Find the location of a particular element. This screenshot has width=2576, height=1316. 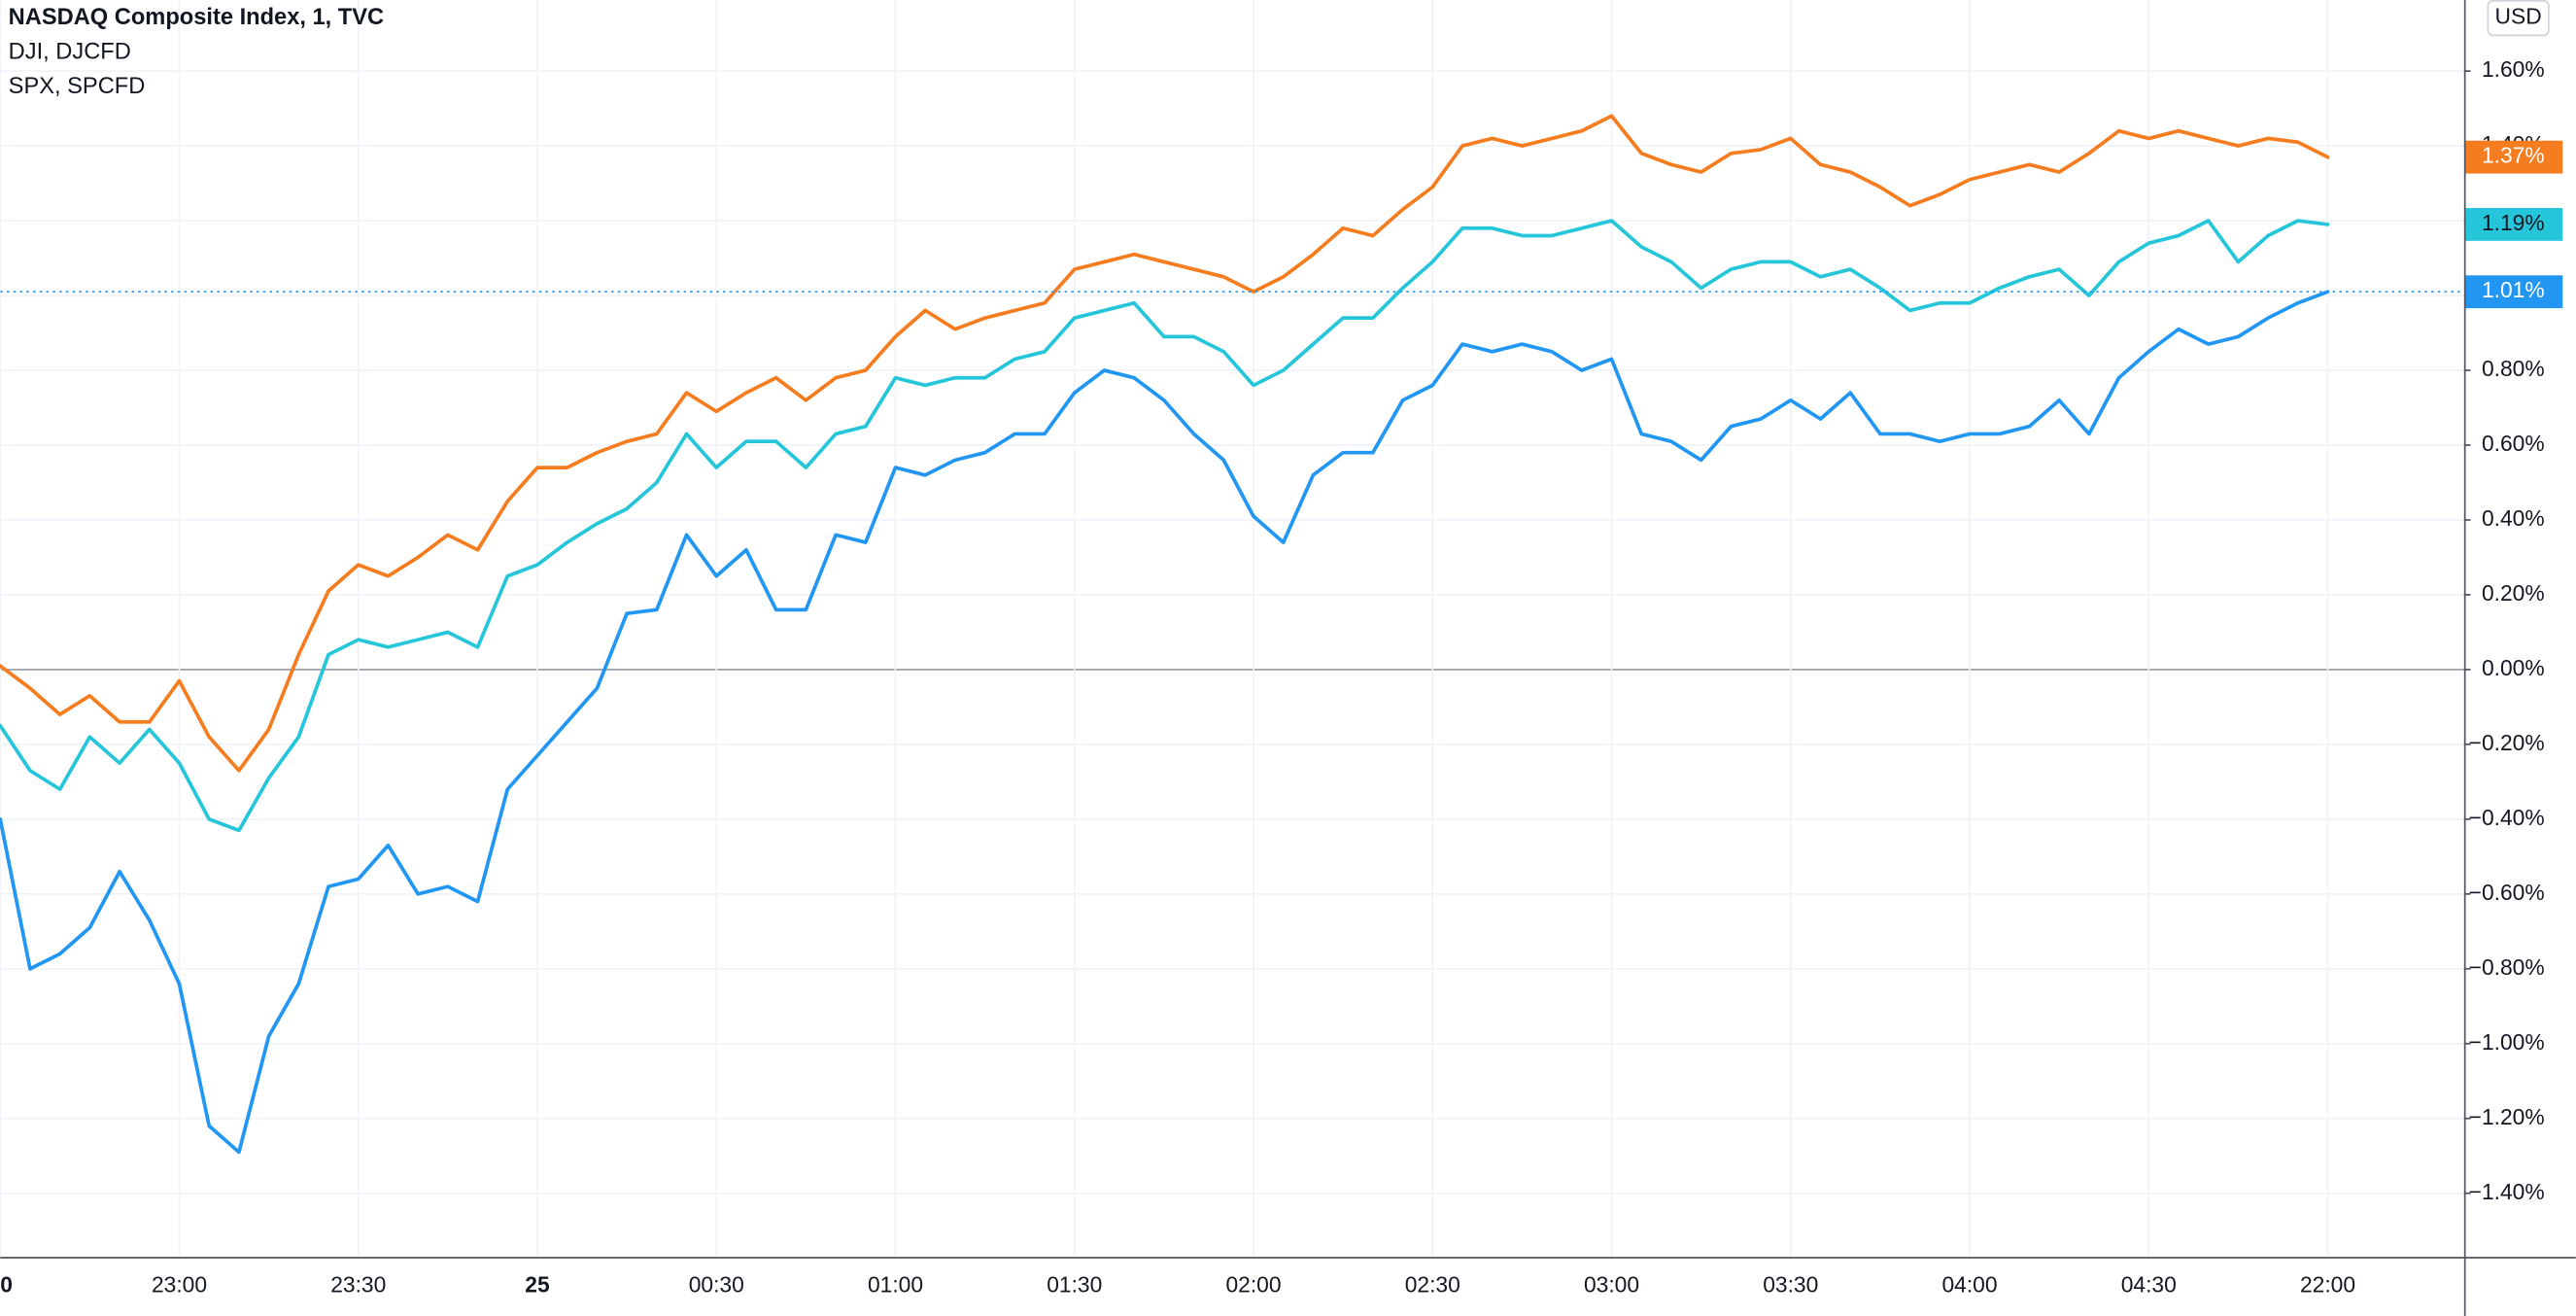

currency-box is located at coordinates (2518, 18).